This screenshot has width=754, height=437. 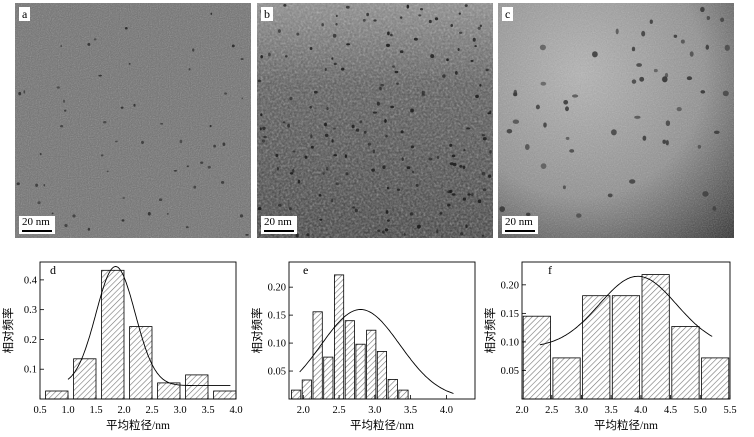 What do you see at coordinates (410, 410) in the screenshot?
I see `histogram-e-xtick-label: 3.5` at bounding box center [410, 410].